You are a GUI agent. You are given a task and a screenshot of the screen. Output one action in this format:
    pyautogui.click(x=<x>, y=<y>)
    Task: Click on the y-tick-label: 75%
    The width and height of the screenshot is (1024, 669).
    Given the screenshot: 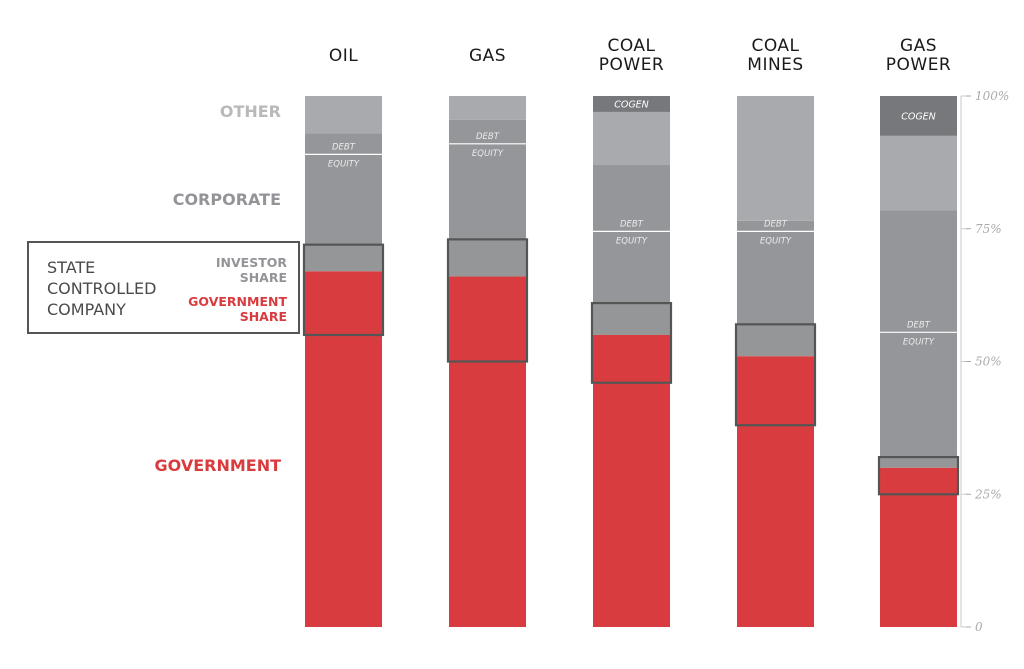 What is the action you would take?
    pyautogui.click(x=988, y=229)
    